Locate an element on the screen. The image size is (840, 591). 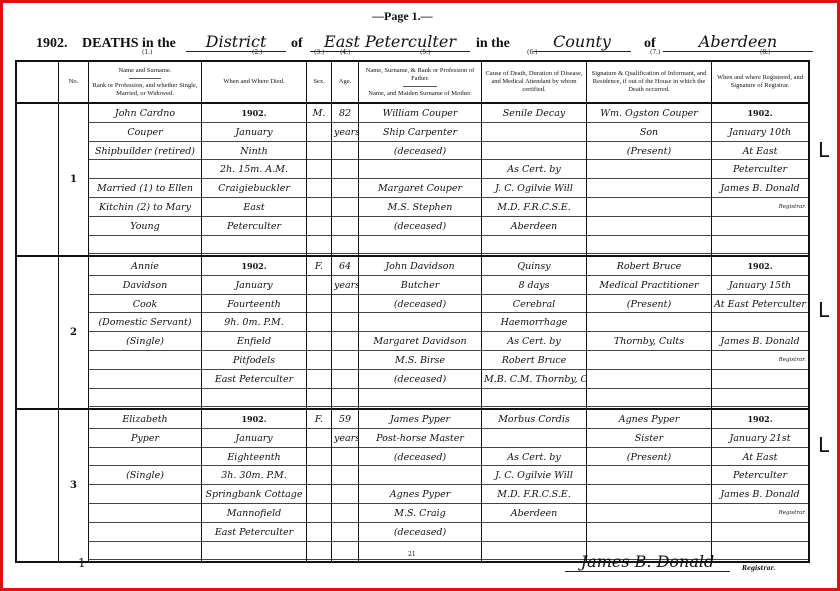
cause-line: Morbus Cordis is located at coordinates (534, 419).